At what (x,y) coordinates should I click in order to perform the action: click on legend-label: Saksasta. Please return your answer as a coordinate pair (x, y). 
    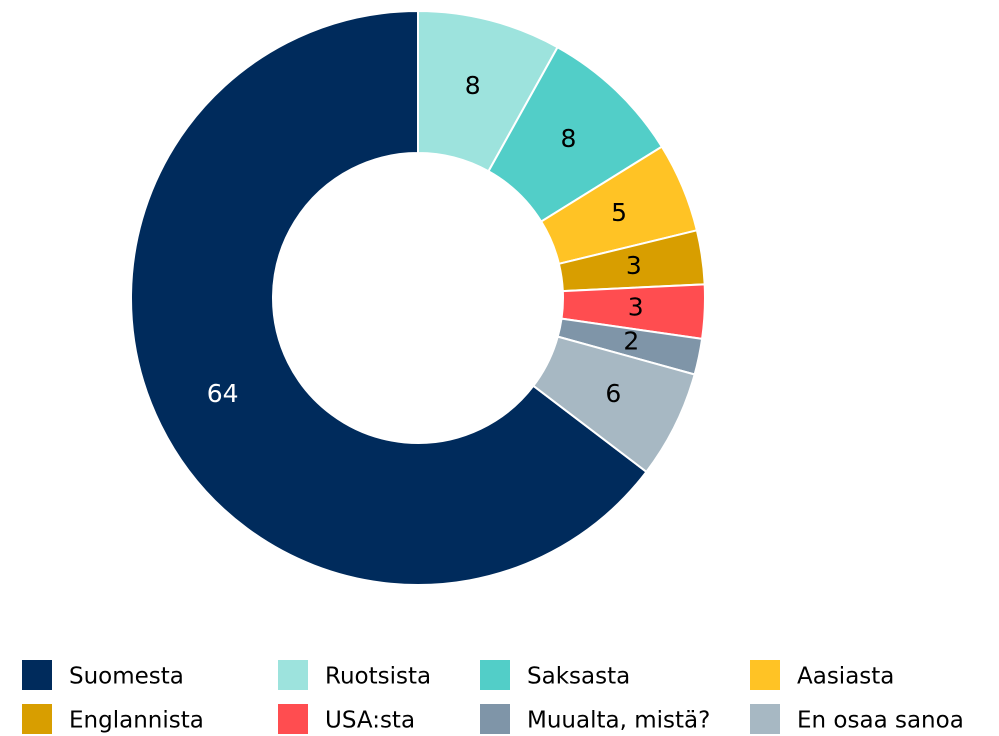
    Looking at the image, I should click on (578, 677).